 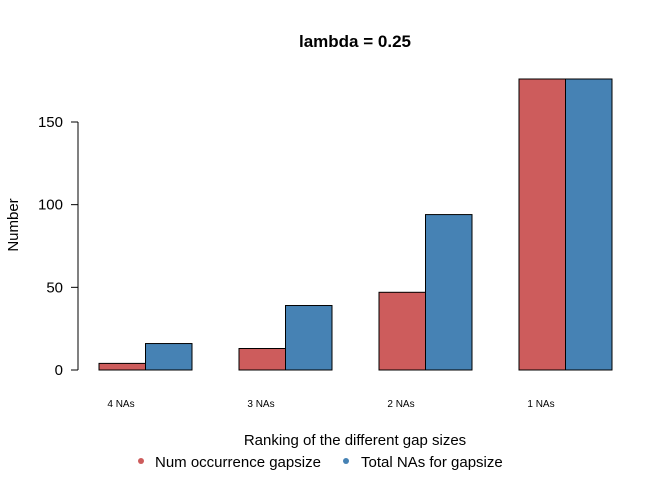 I want to click on category-label: 2 NAs, so click(x=400, y=404).